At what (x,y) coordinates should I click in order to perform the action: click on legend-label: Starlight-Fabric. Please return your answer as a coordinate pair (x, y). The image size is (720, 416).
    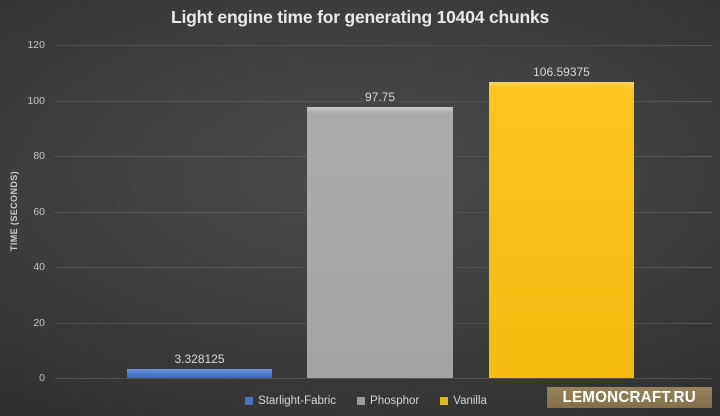
    Looking at the image, I should click on (297, 401).